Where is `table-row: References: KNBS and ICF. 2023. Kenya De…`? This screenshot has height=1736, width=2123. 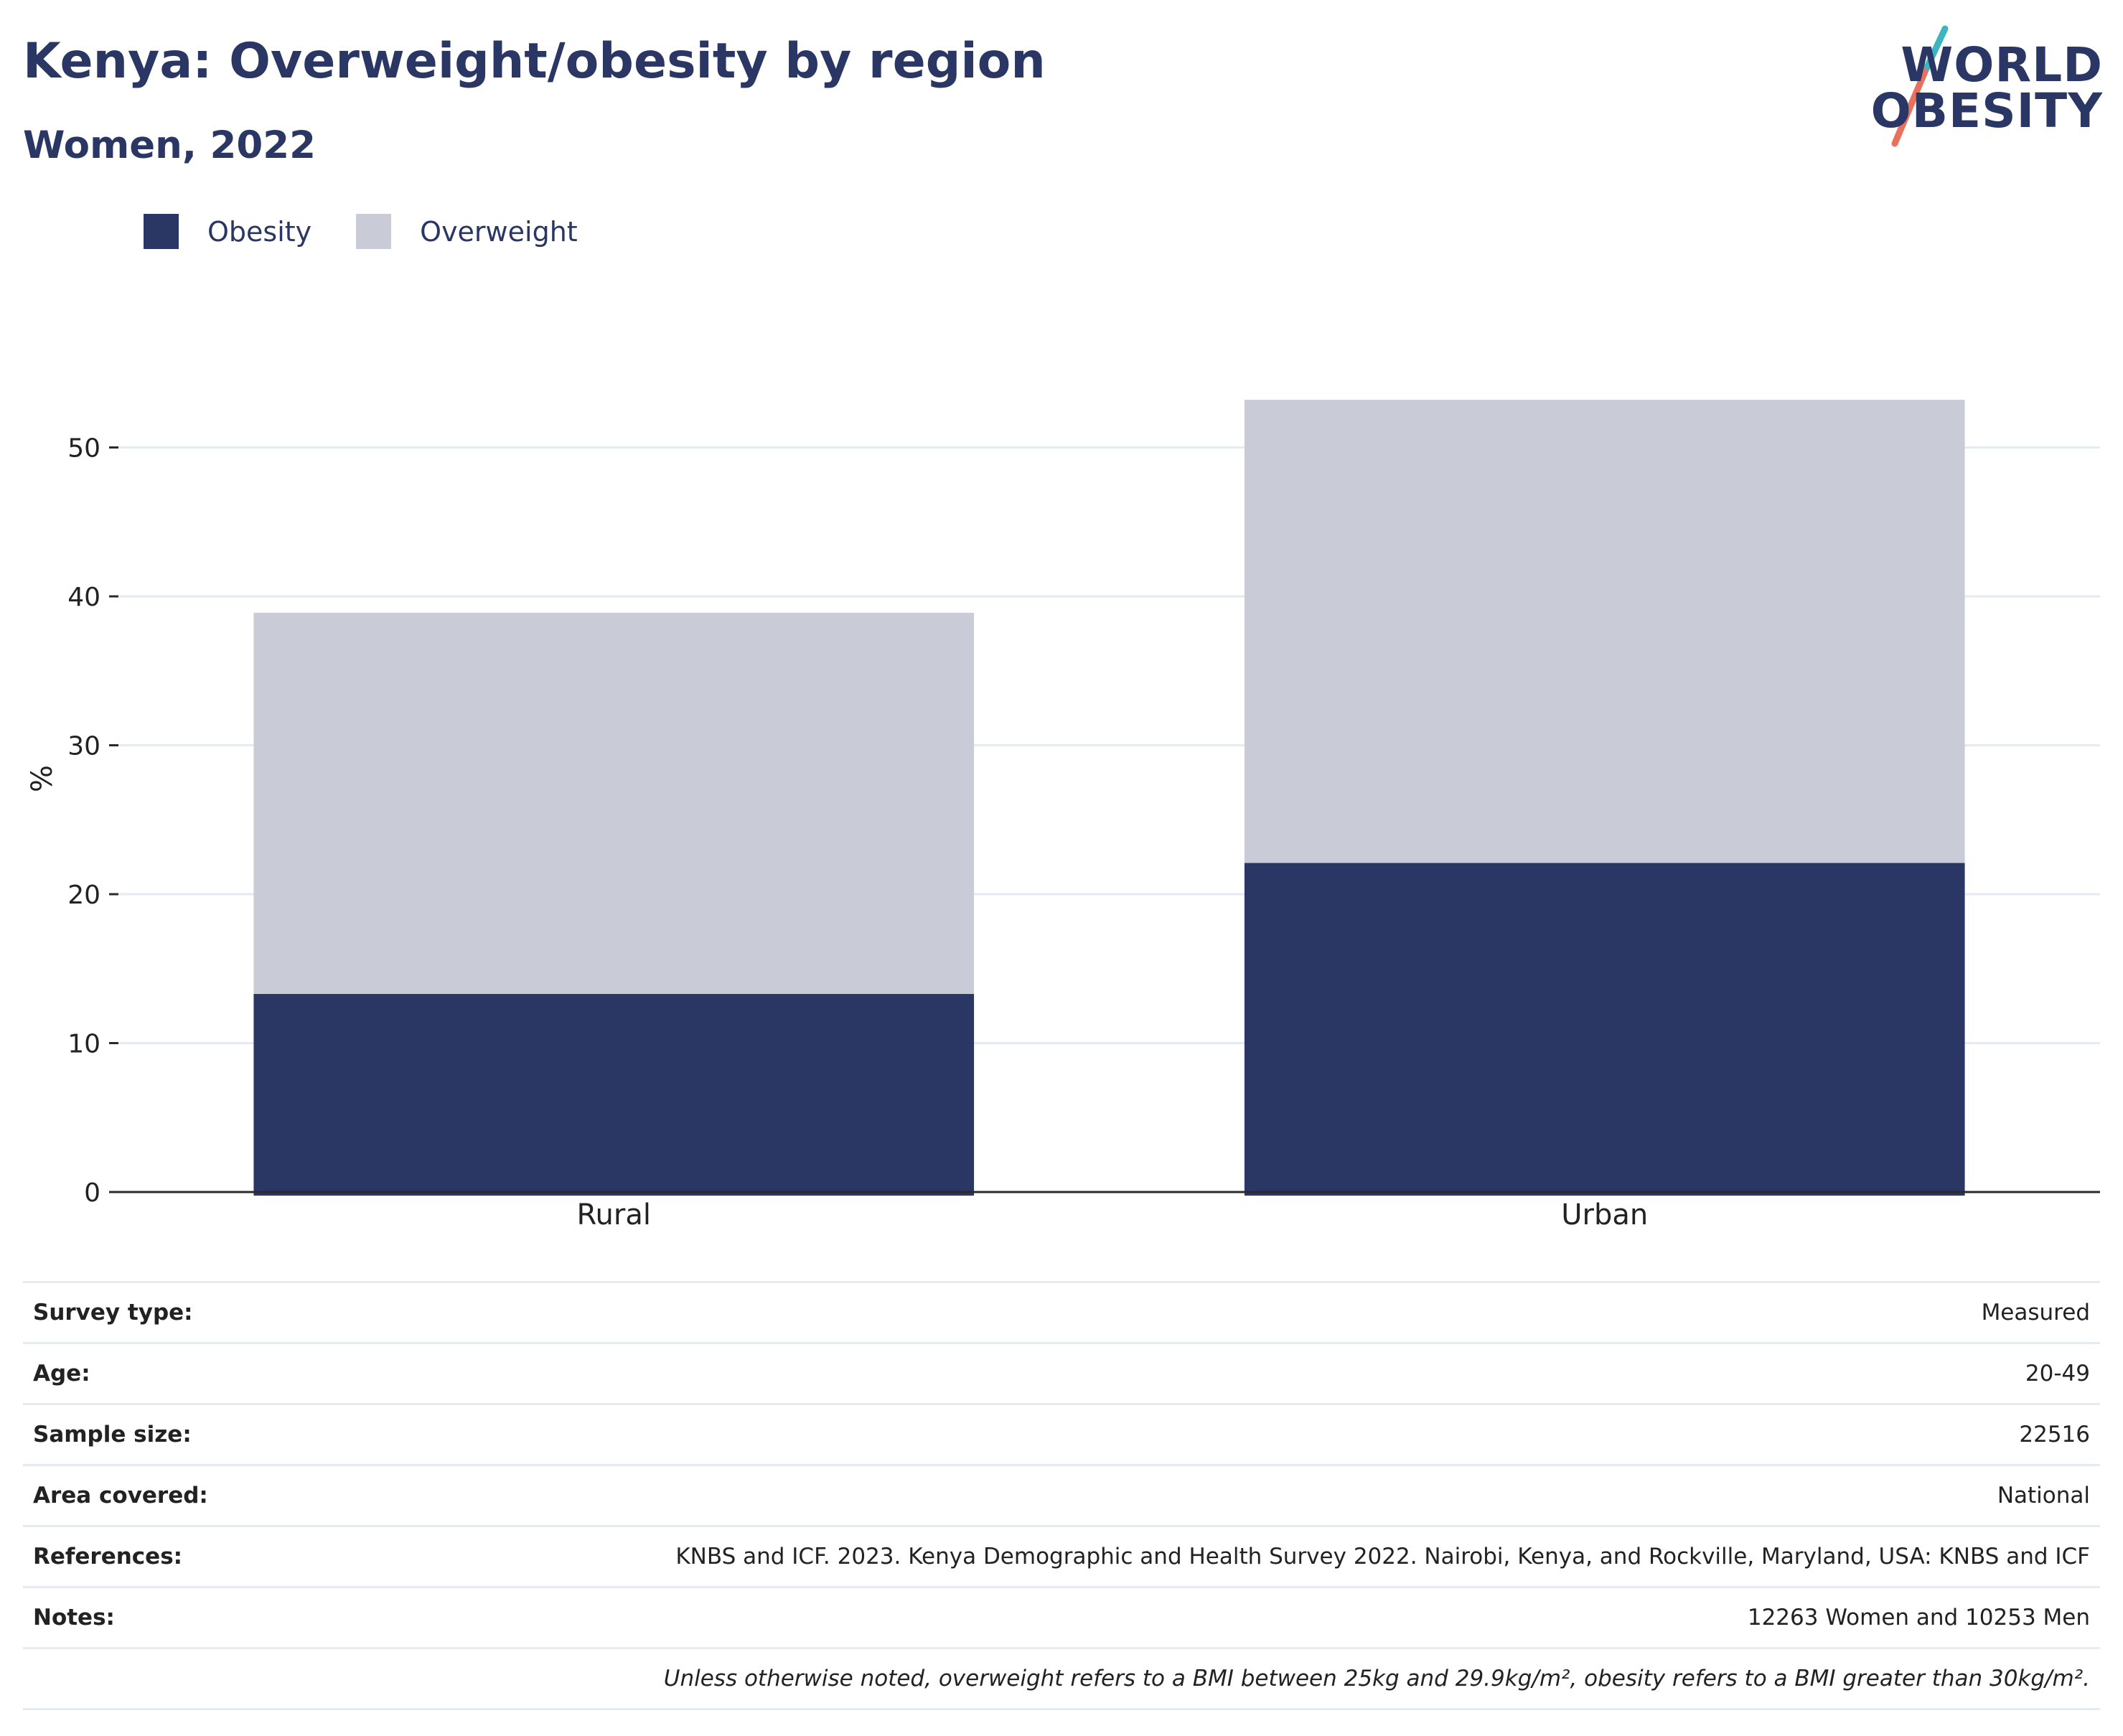 table-row: References: KNBS and ICF. 2023. Kenya De… is located at coordinates (1061, 1556).